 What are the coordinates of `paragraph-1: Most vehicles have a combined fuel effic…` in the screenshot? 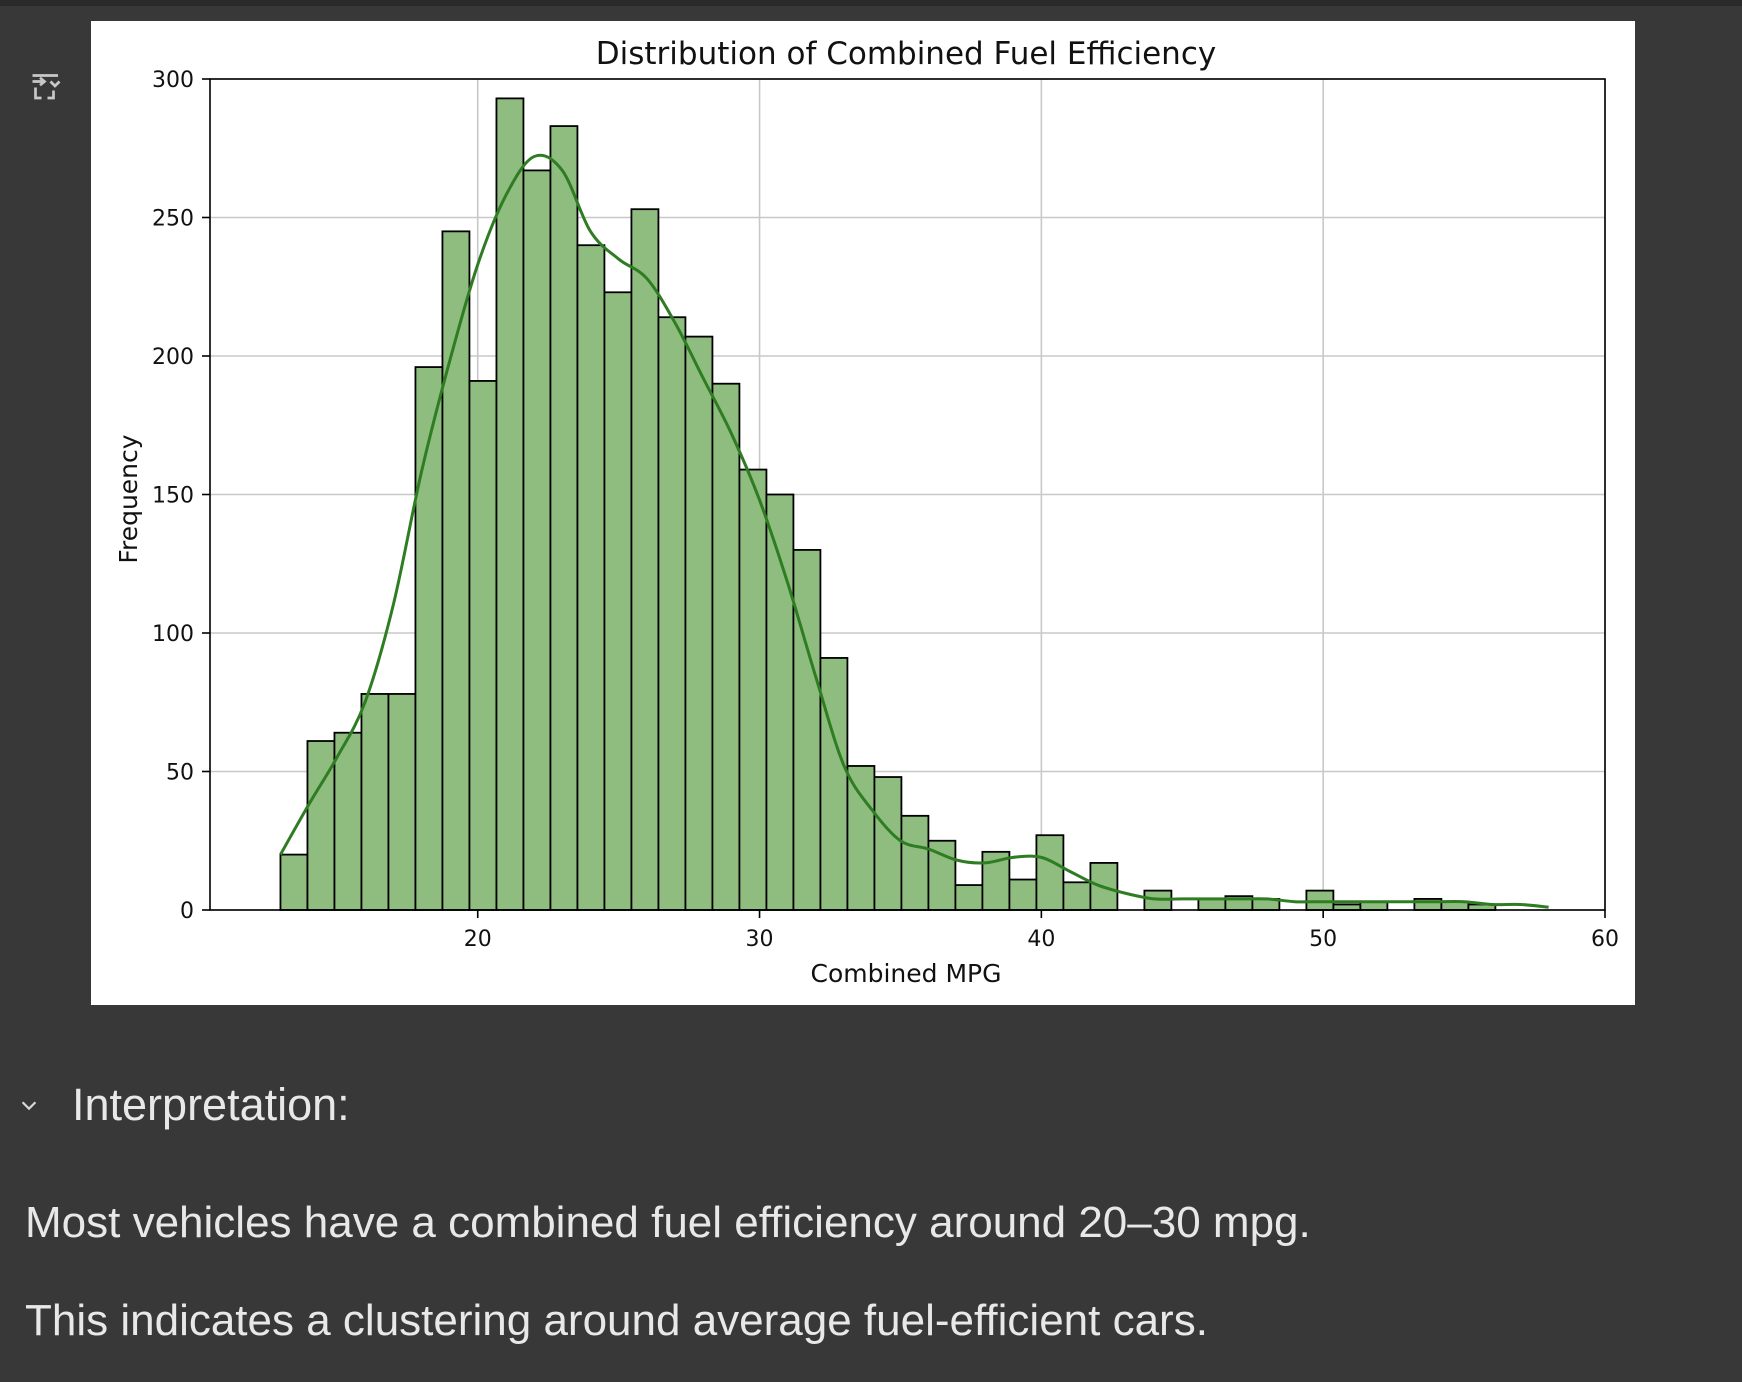 It's located at (668, 1222).